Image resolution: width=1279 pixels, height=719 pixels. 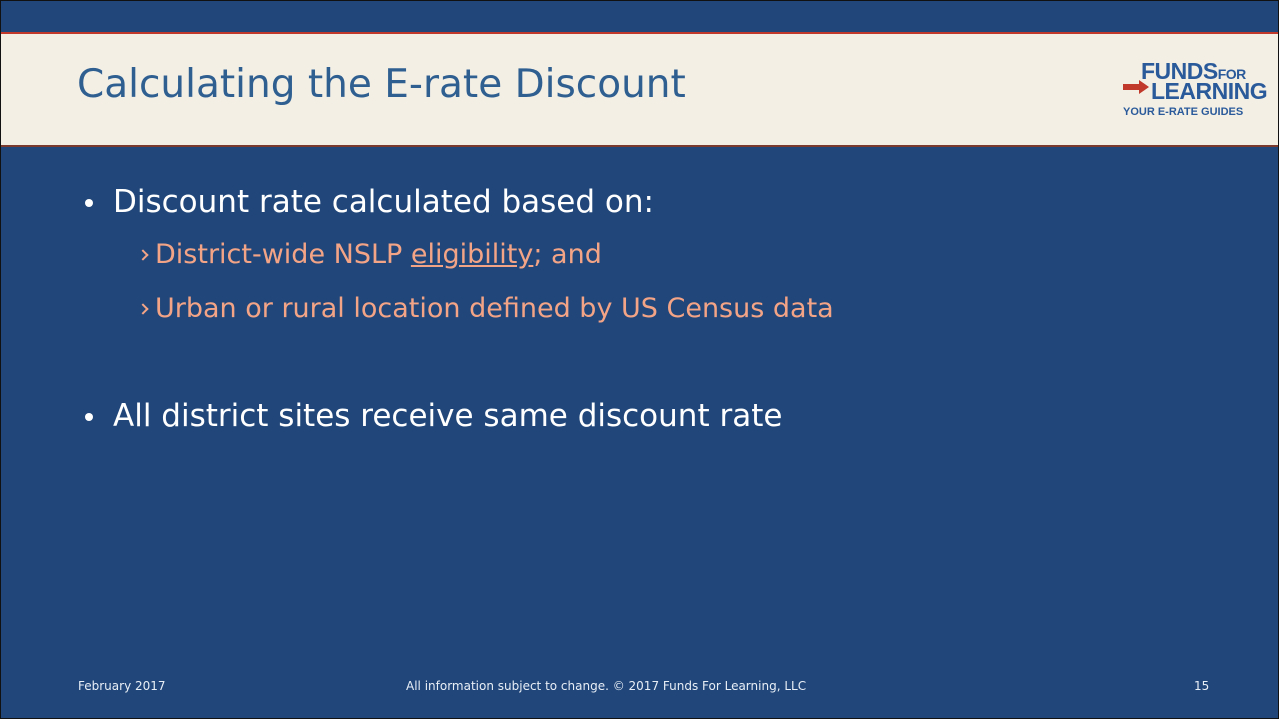 I want to click on logo-tagline: YOUR E-RATE GUIDES, so click(x=1183, y=112).